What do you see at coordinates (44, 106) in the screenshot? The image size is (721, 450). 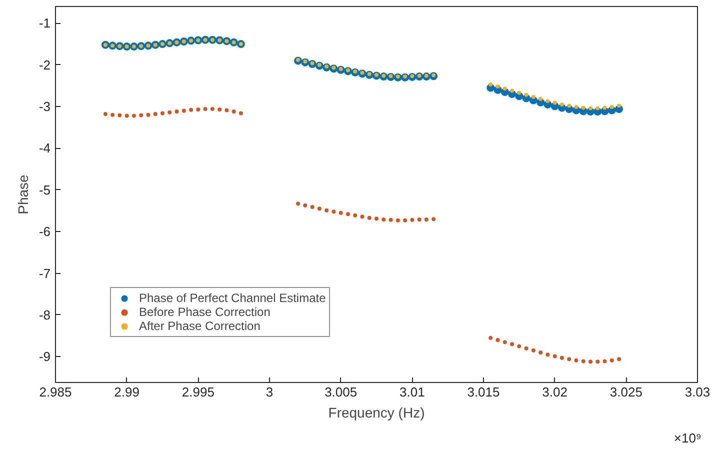 I see `y-tick-label: -3` at bounding box center [44, 106].